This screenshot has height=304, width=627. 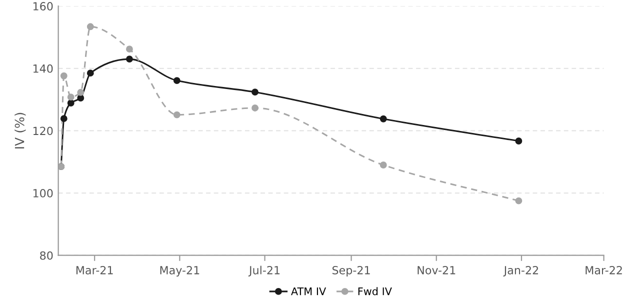 I want to click on y-tick-label: 120, so click(x=43, y=131).